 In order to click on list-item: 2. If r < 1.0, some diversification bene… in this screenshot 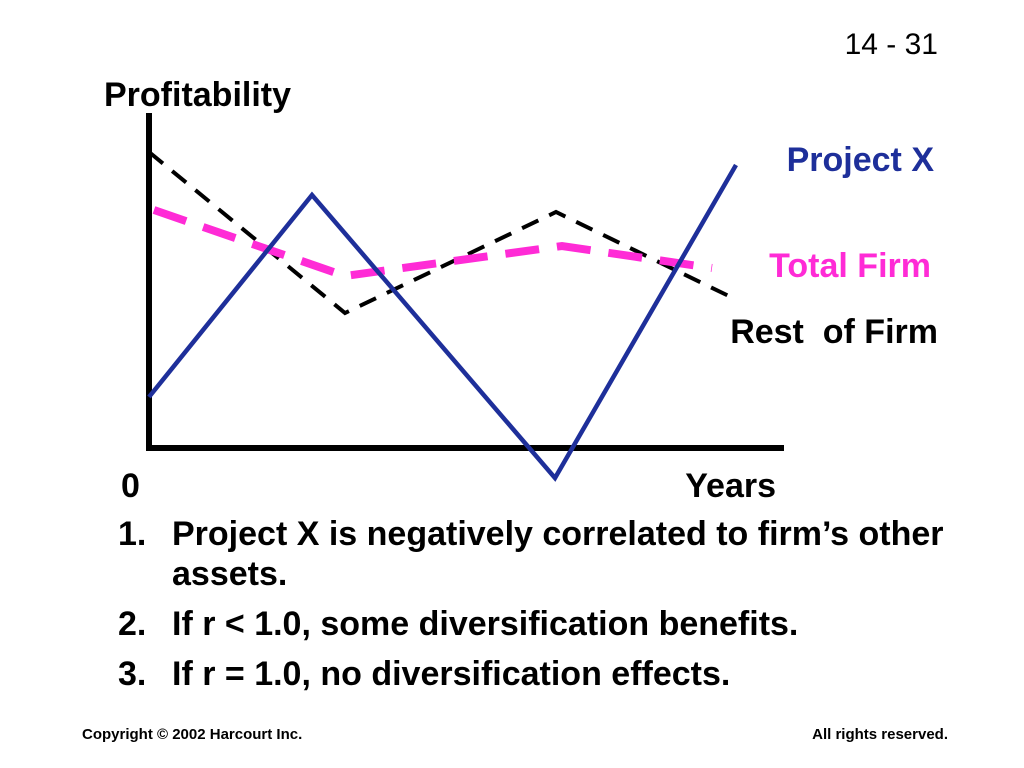, I will do `click(558, 624)`.